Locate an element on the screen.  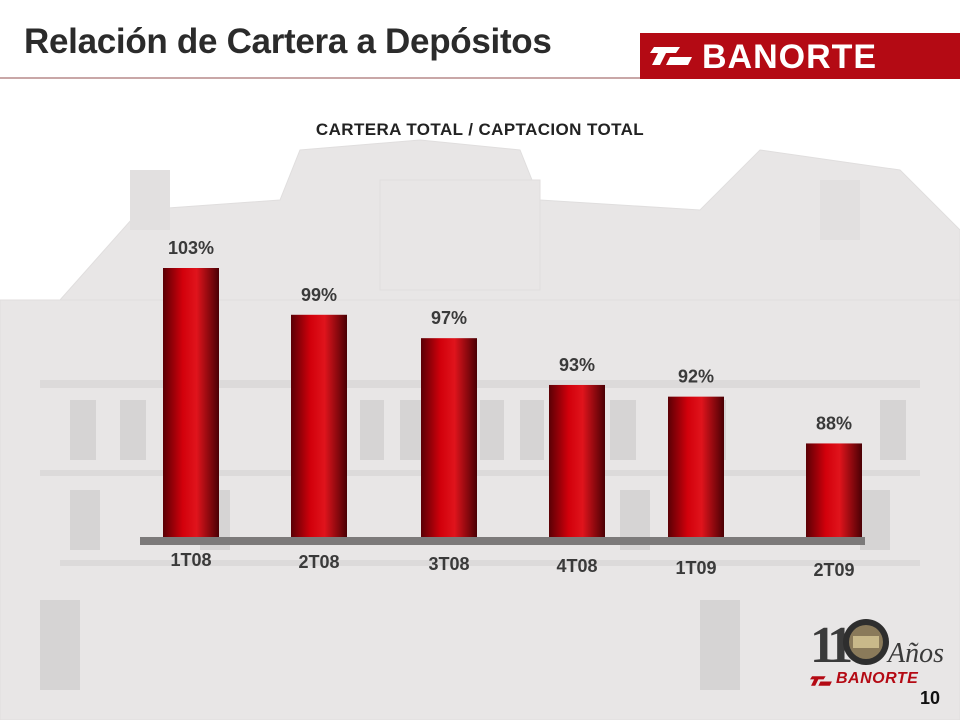
banorte-logo-text: BANORTE is located at coordinates (790, 57).